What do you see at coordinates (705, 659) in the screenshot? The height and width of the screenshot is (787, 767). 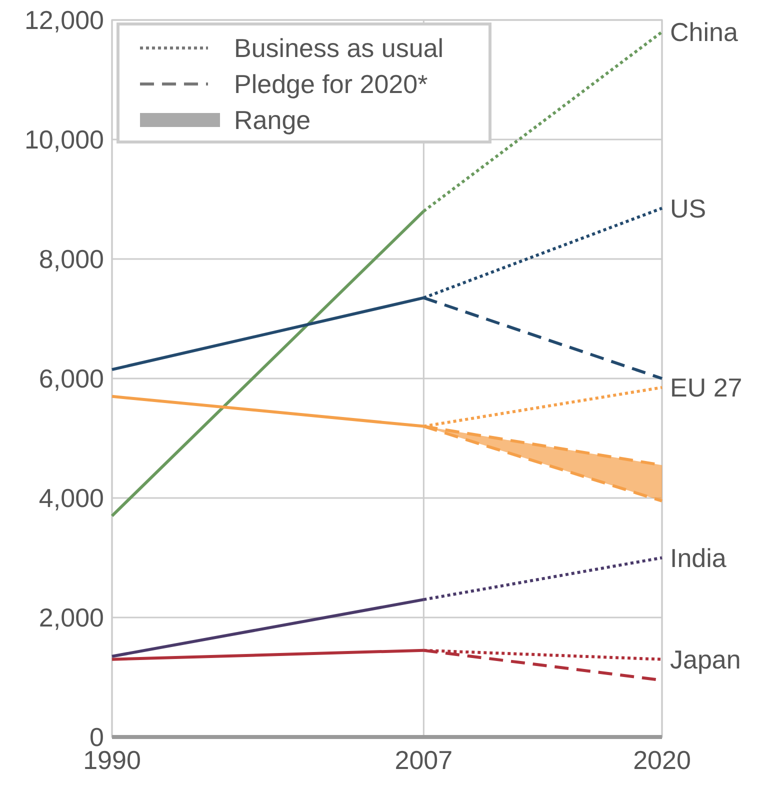 I see `series-label: Japan` at bounding box center [705, 659].